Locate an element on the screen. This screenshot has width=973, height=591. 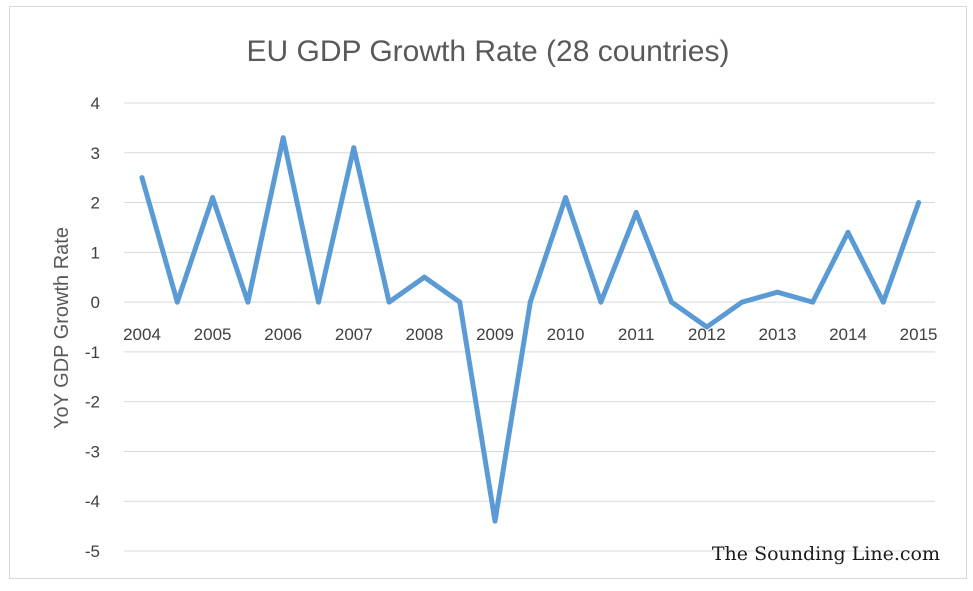
y-tick-label: 4 is located at coordinates (95, 103).